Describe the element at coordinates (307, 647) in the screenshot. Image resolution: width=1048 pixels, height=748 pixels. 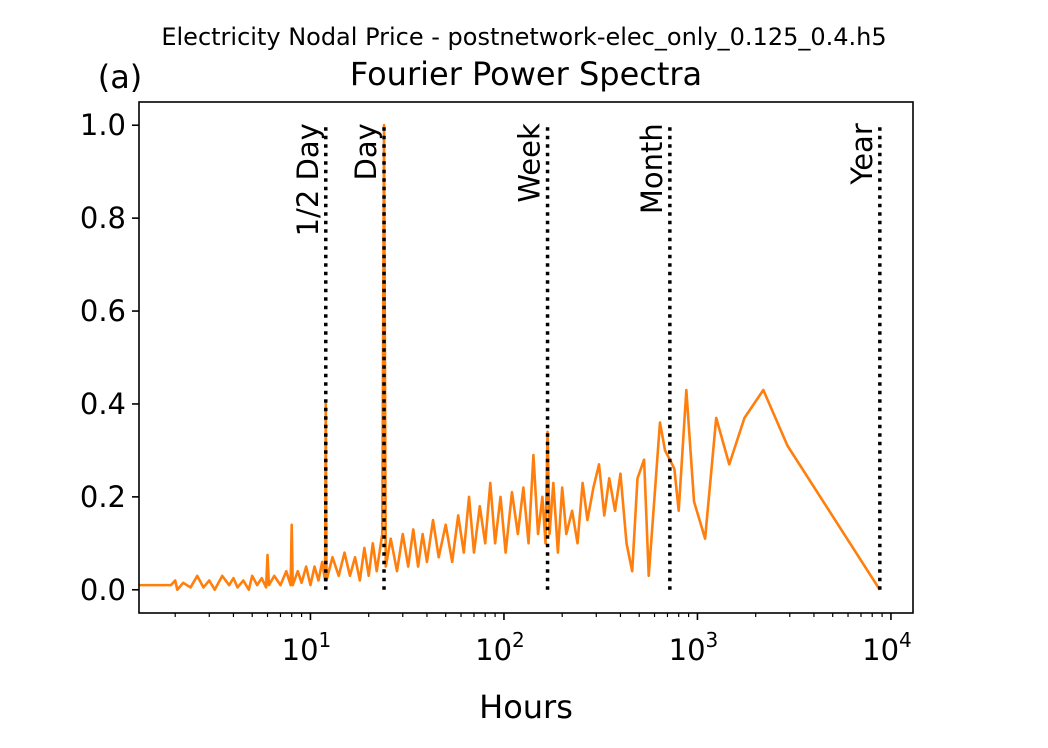
I see `x-tick-label-0: 10¹` at that location.